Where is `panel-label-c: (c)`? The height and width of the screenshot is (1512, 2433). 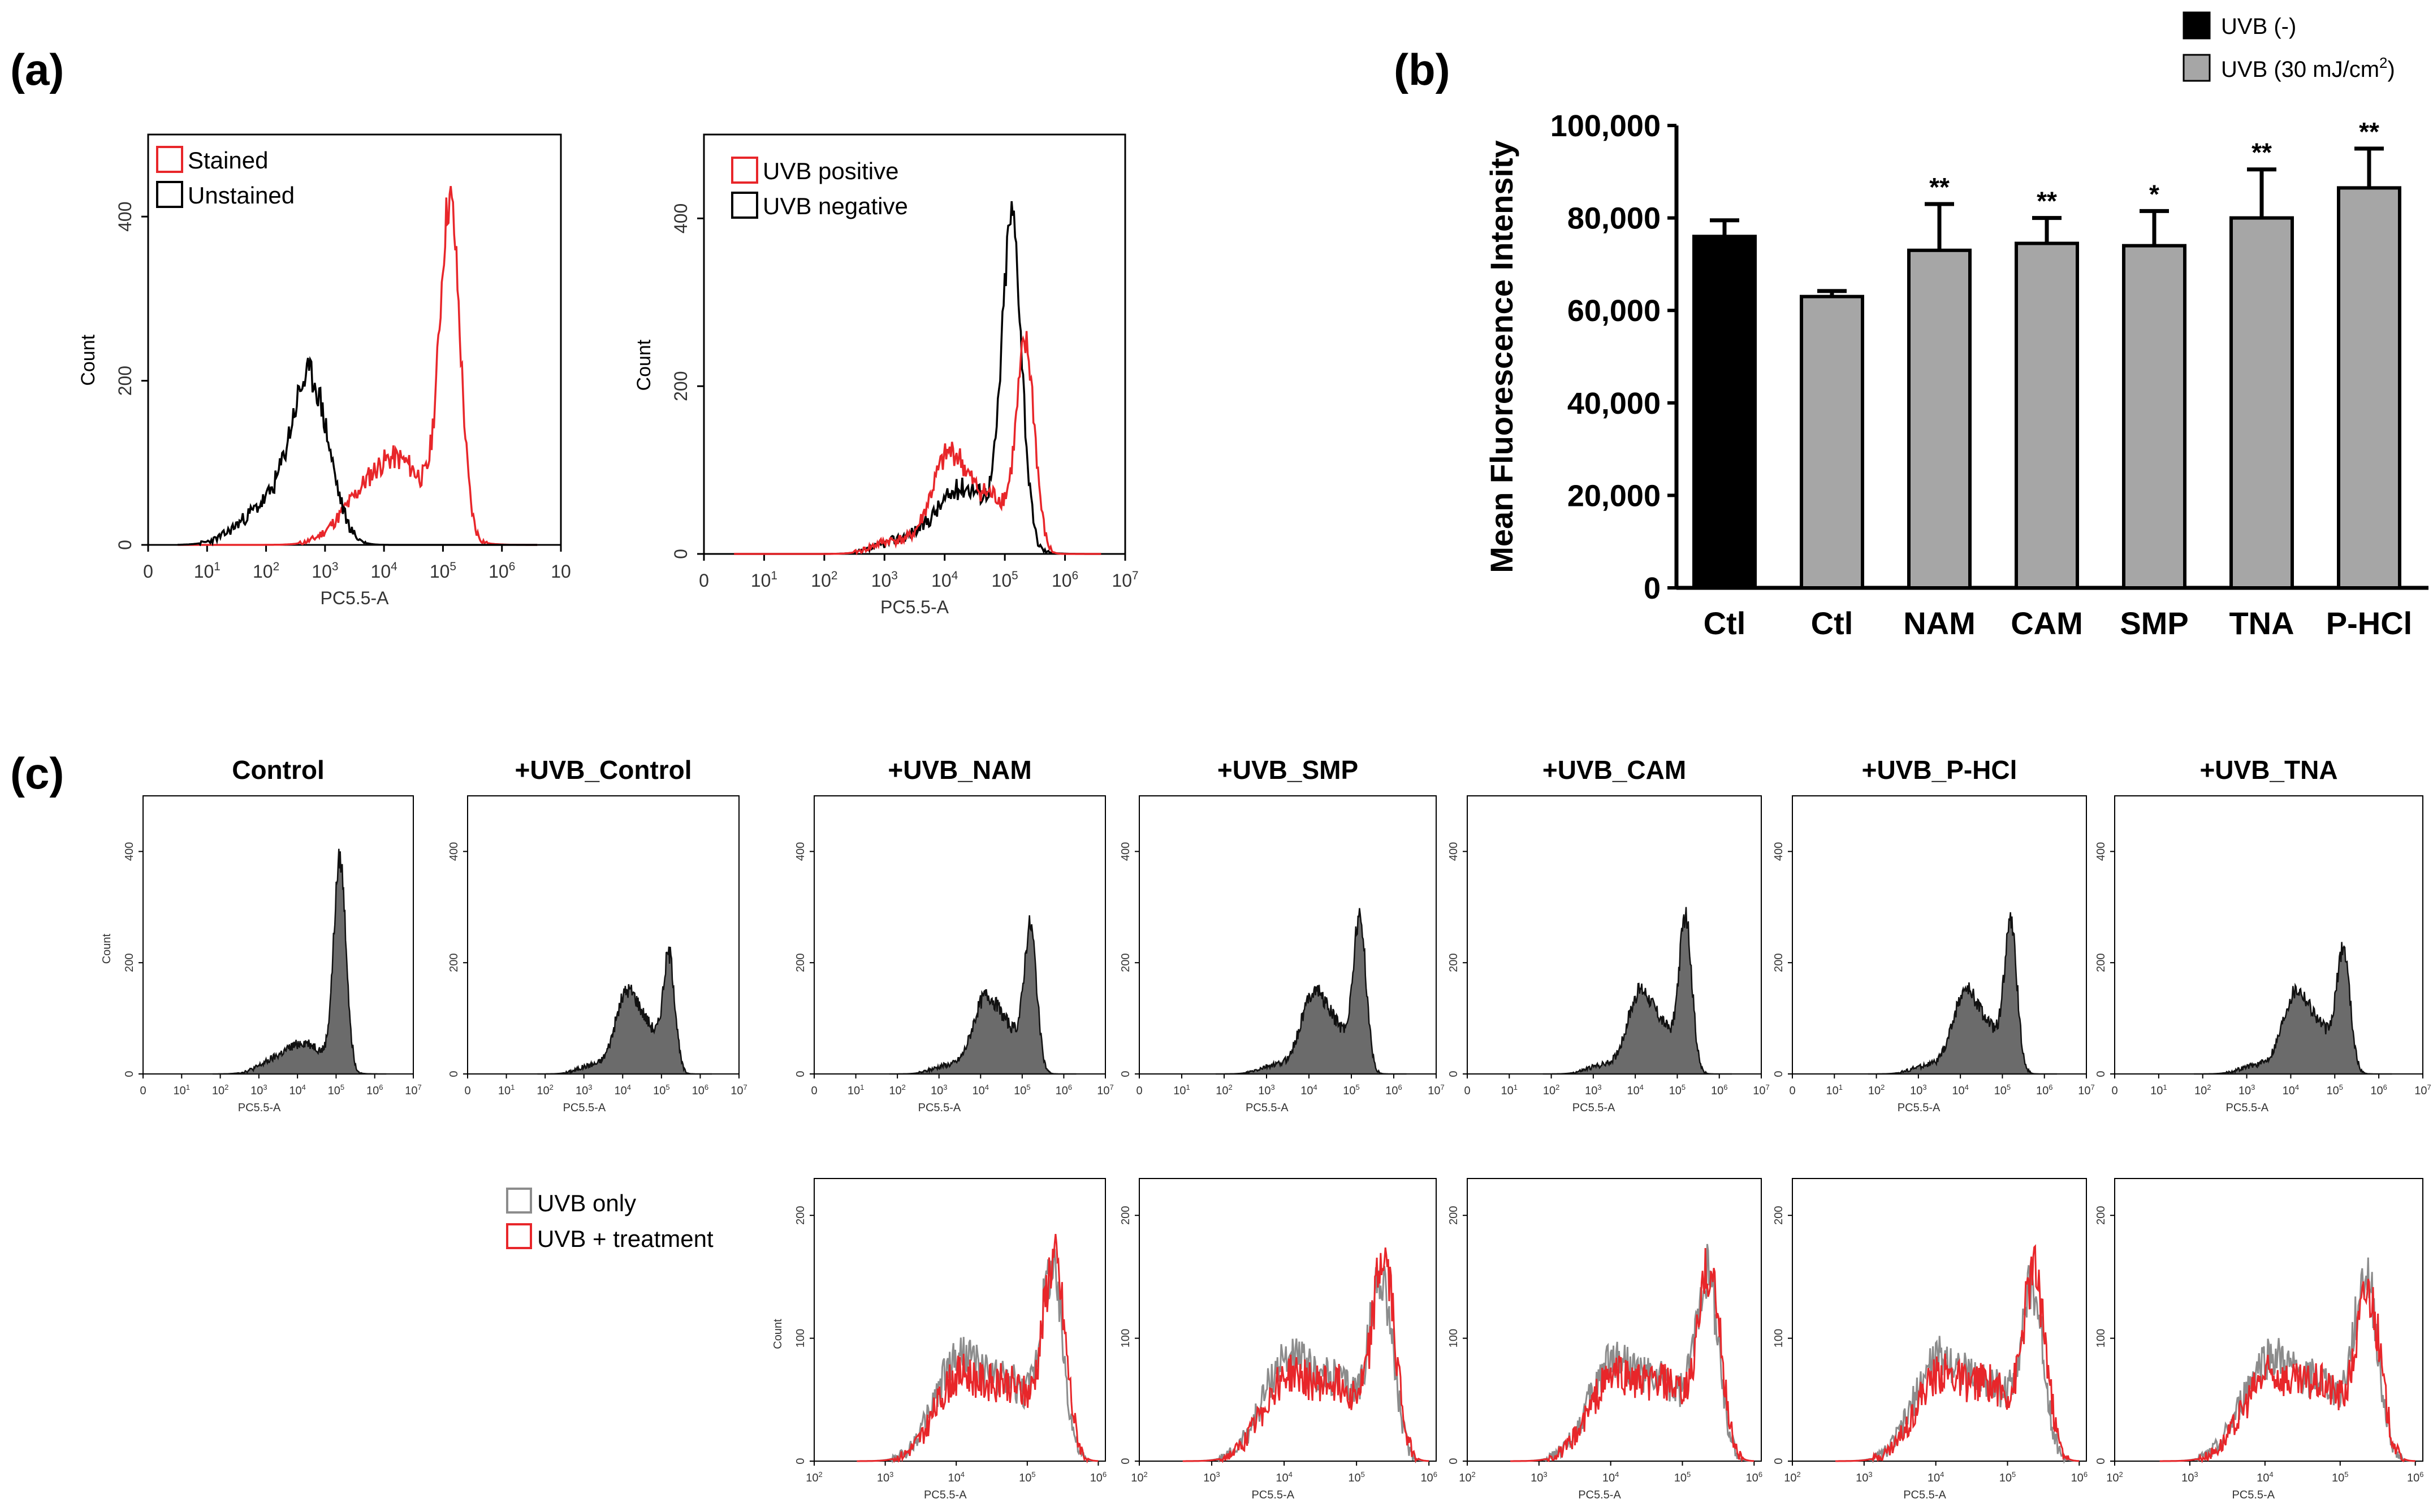 panel-label-c: (c) is located at coordinates (37, 773).